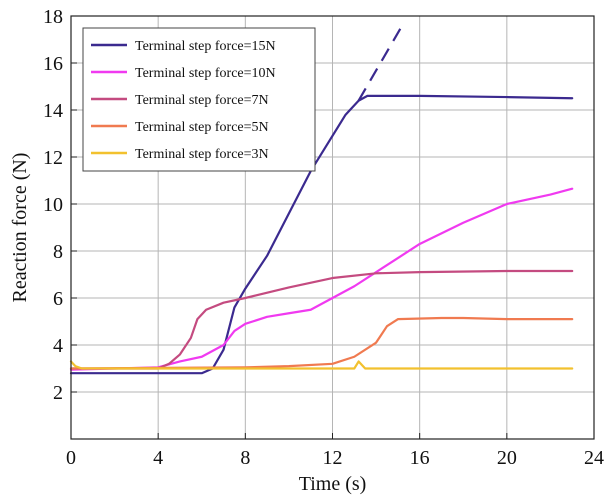 The height and width of the screenshot is (495, 610). I want to click on y-tick-label: 8, so click(58, 252).